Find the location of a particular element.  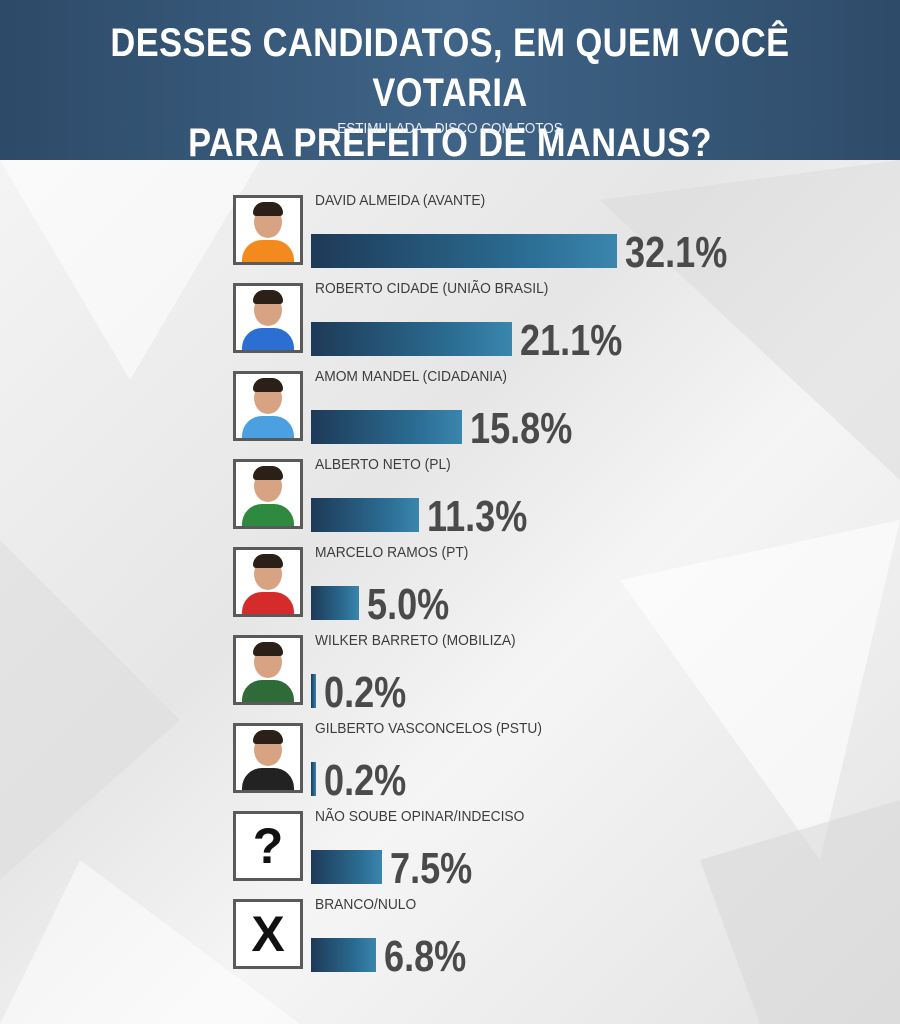

chart-title-line2: PARA PREFEITO DE MANAUS? is located at coordinates (450, 143).